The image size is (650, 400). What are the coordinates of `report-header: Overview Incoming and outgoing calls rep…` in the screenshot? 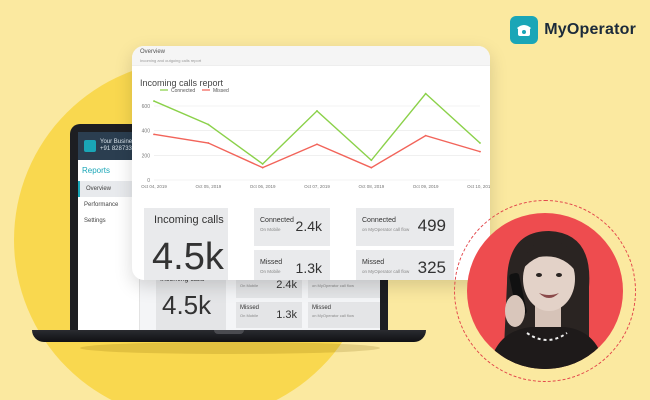 It's located at (311, 56).